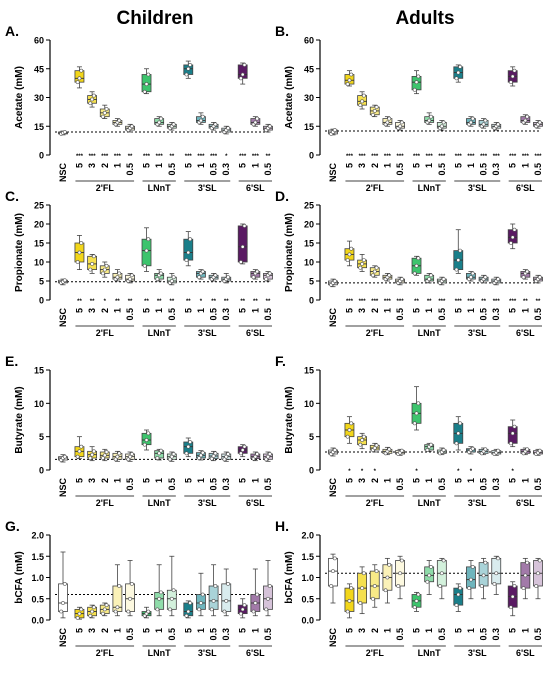  I want to click on y-tick-label: 5, so click(311, 437).